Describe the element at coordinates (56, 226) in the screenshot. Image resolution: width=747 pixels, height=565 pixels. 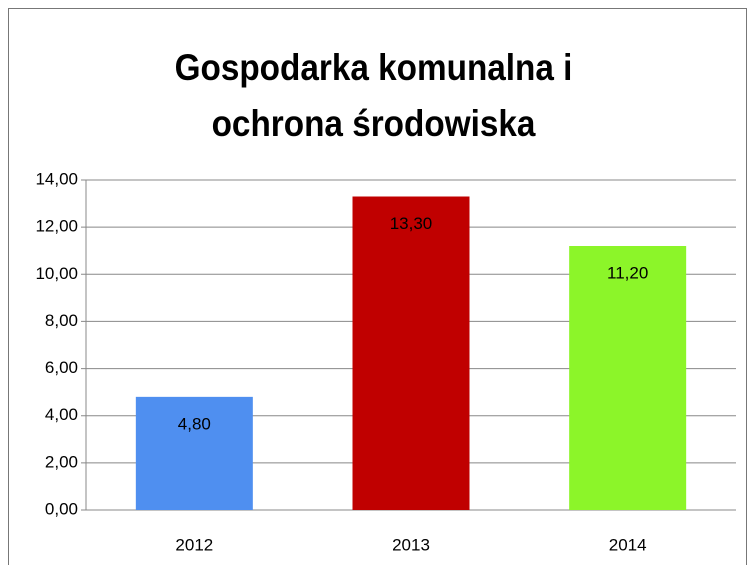
I see `y-tick-label: 12,00` at that location.